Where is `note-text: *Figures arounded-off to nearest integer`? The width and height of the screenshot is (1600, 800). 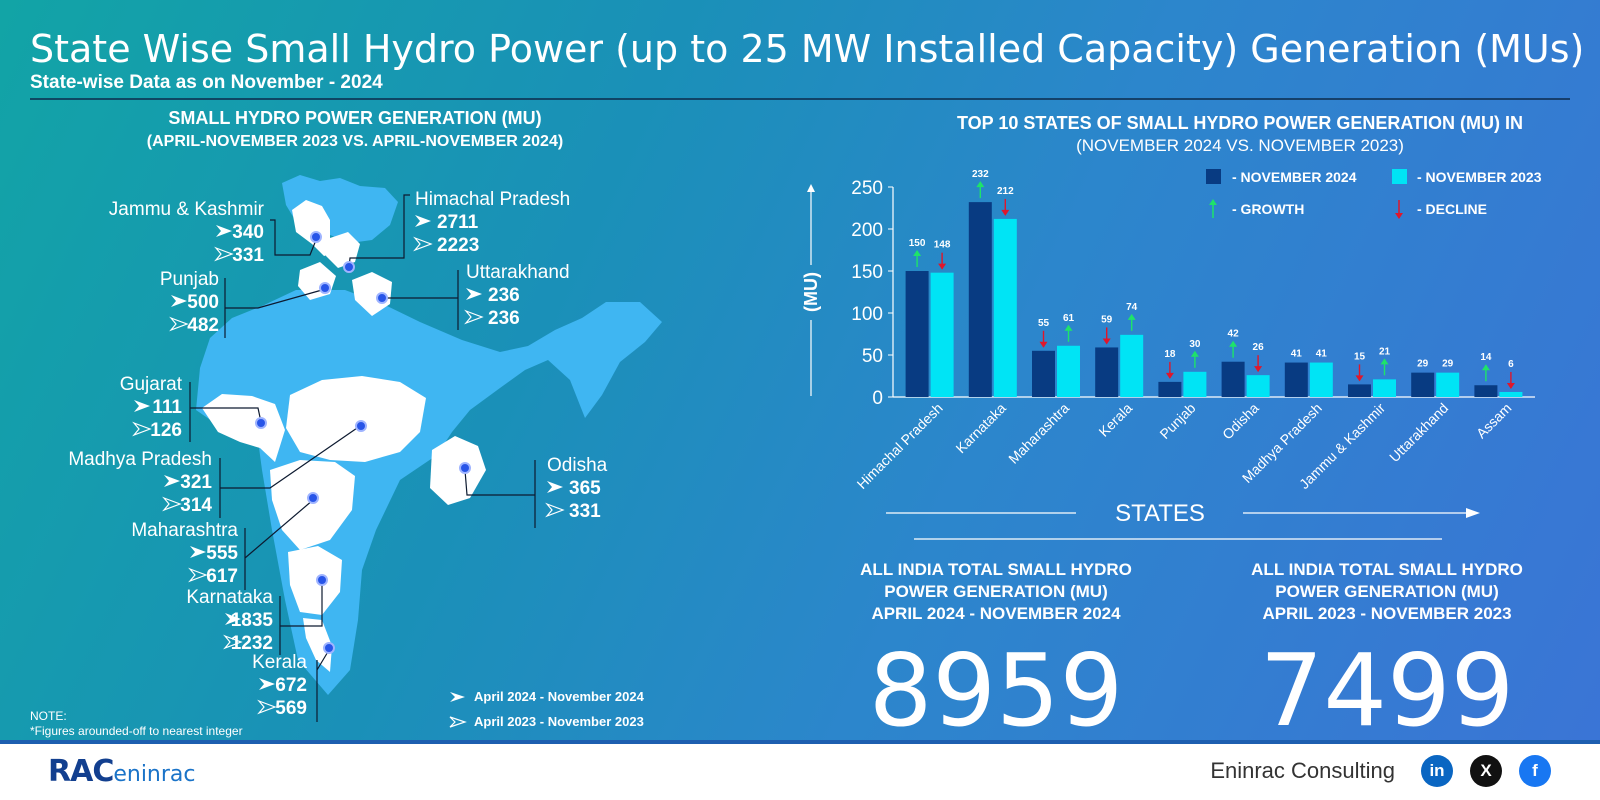 note-text: *Figures arounded-off to nearest integer is located at coordinates (136, 731).